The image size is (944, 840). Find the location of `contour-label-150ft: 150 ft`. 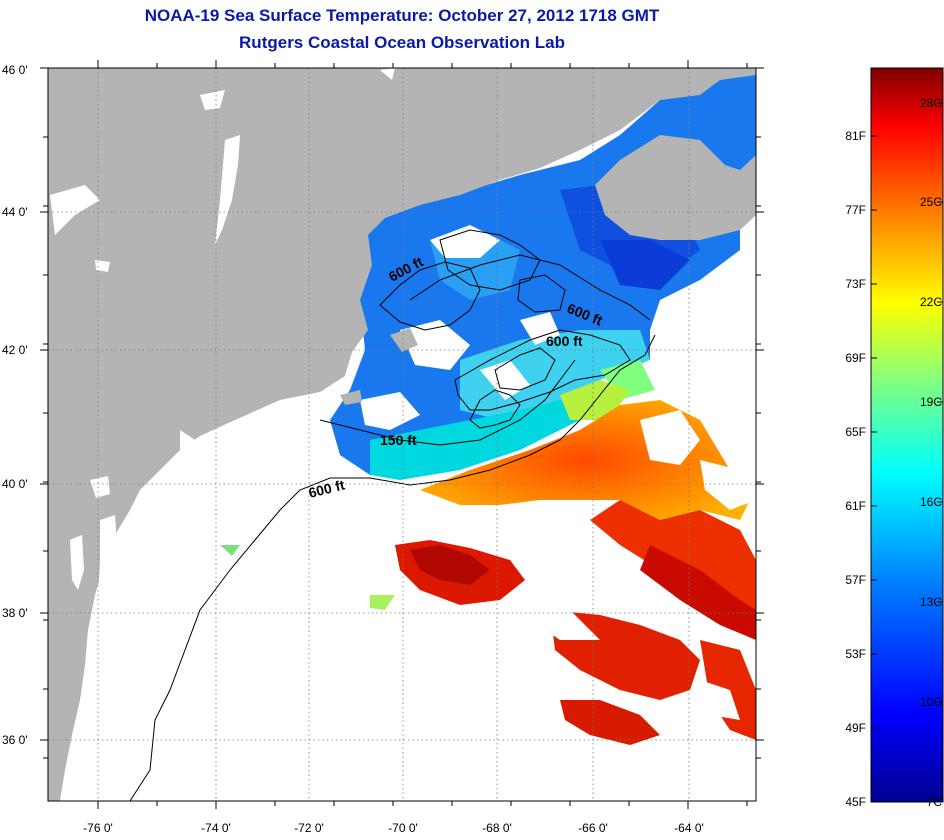

contour-label-150ft: 150 ft is located at coordinates (398, 440).